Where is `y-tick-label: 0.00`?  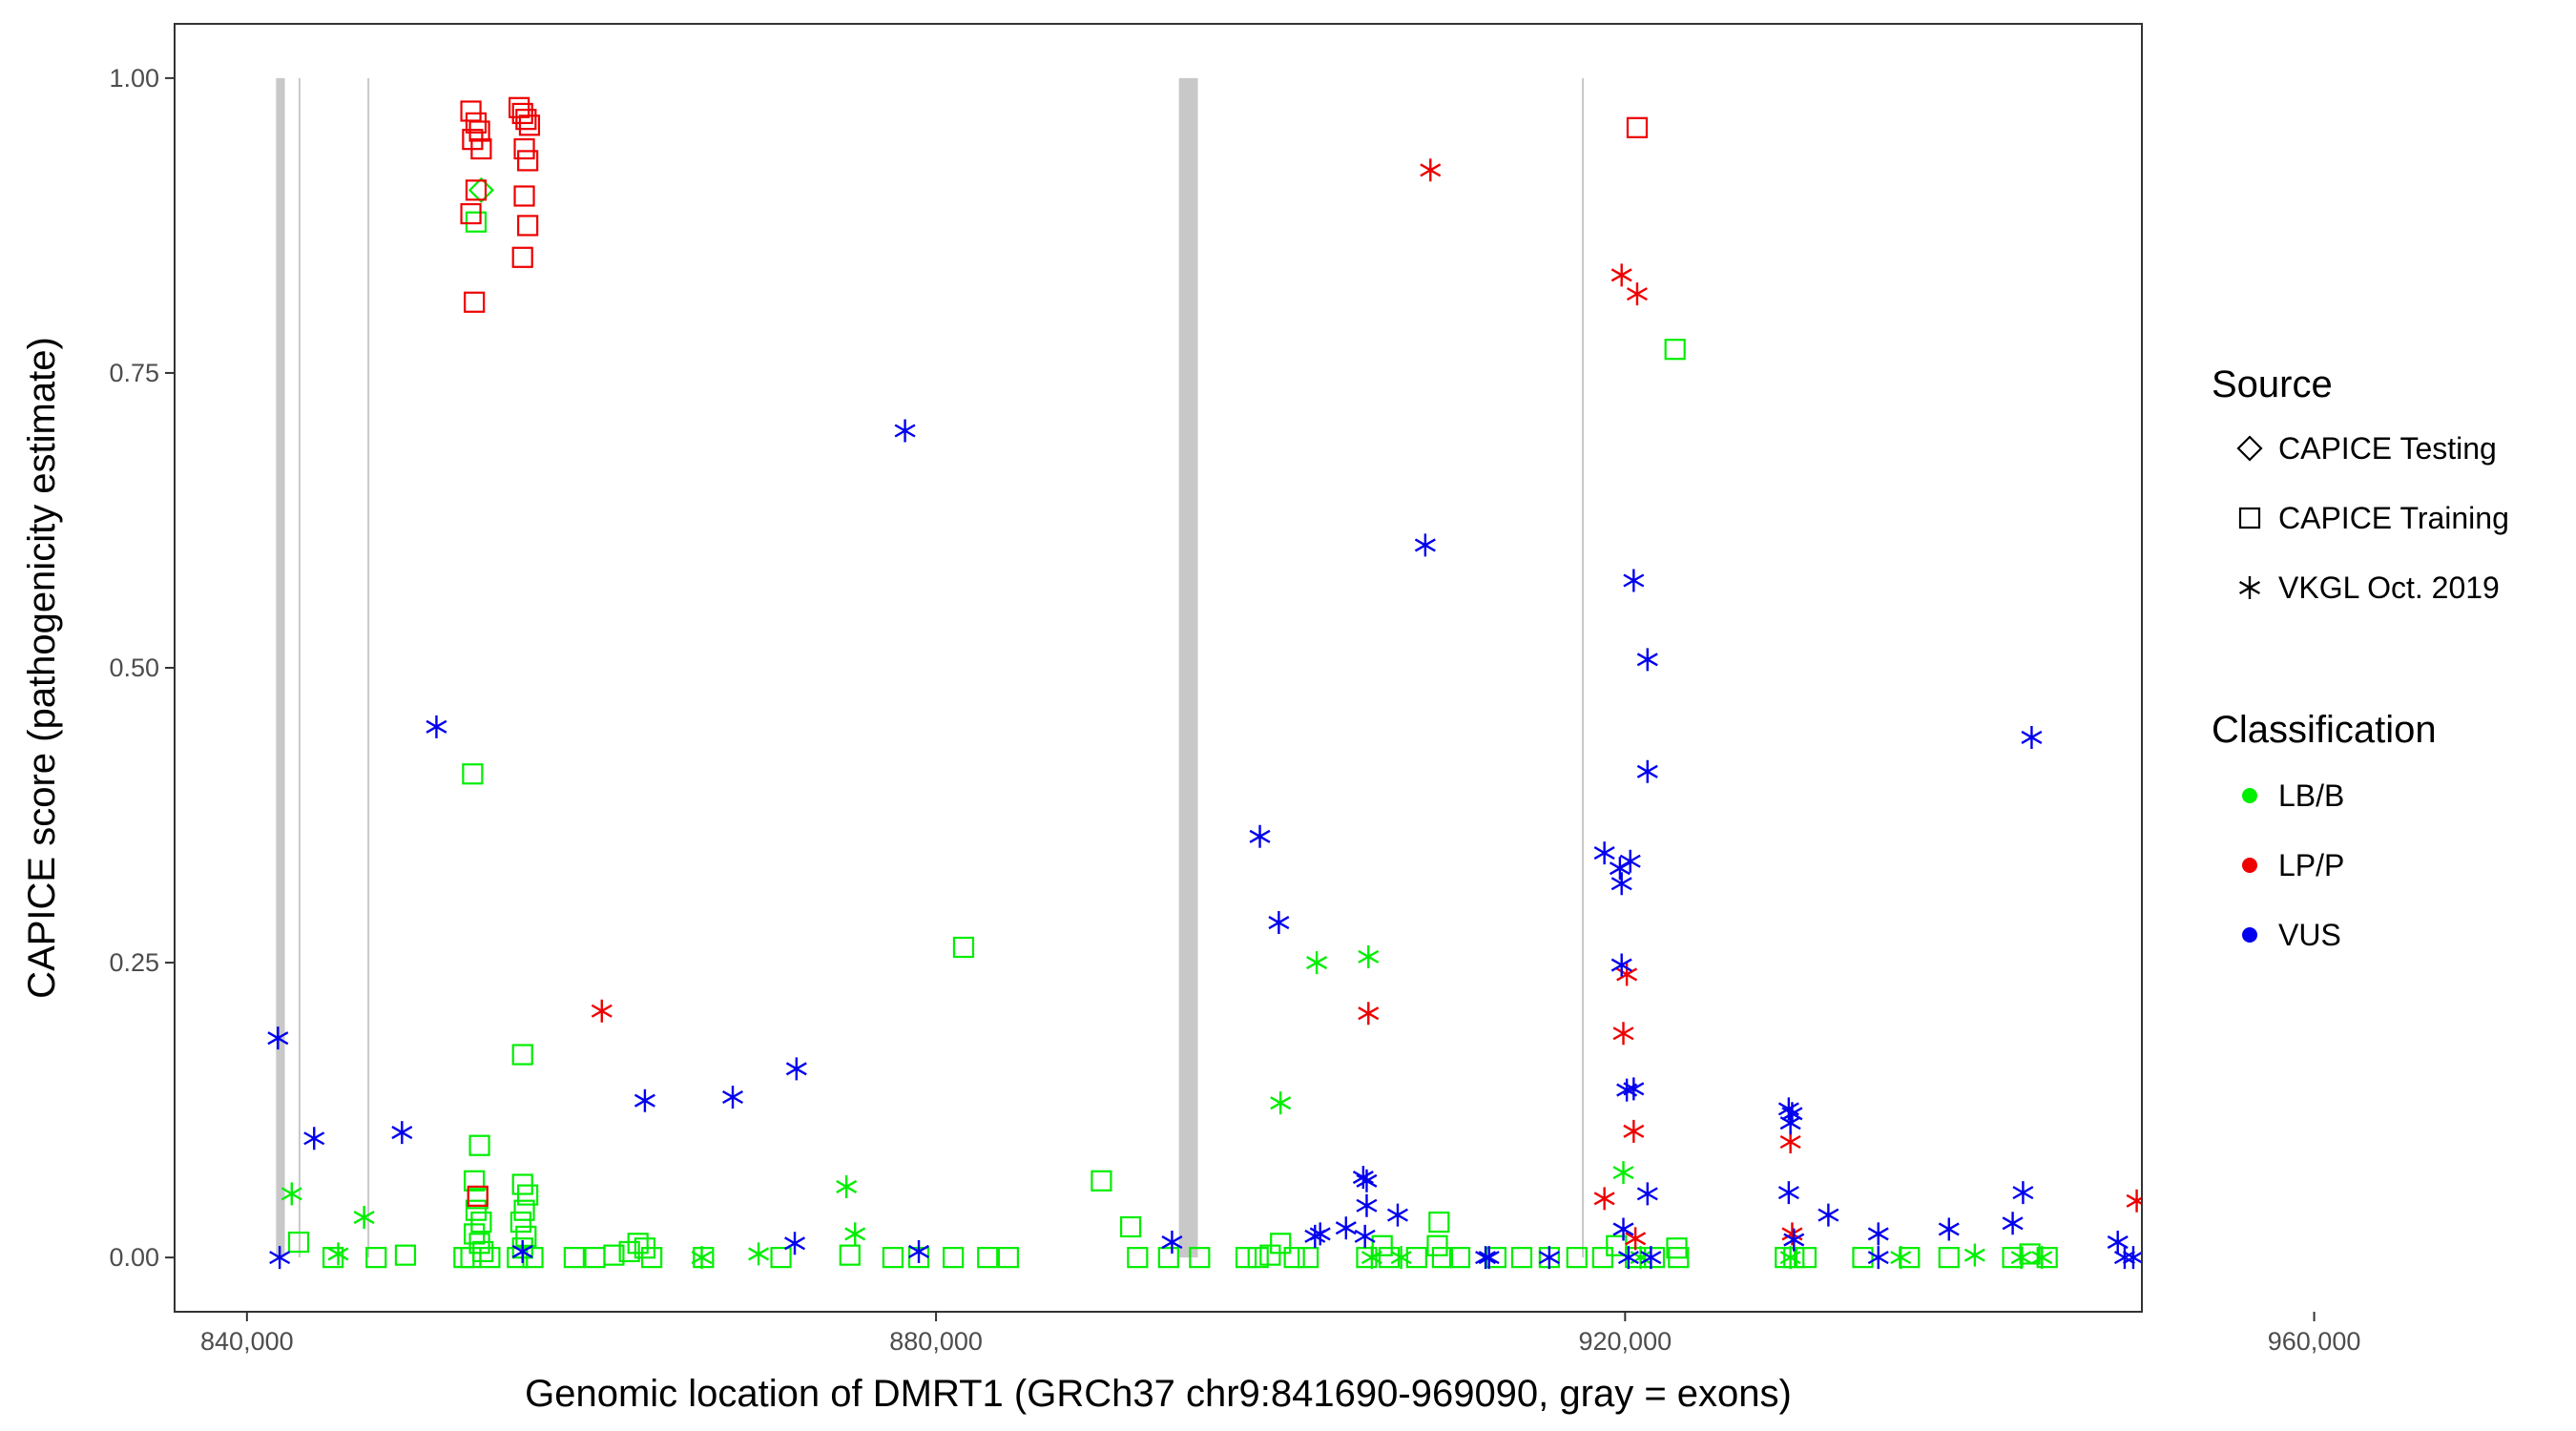
y-tick-label: 0.00 is located at coordinates (134, 1257).